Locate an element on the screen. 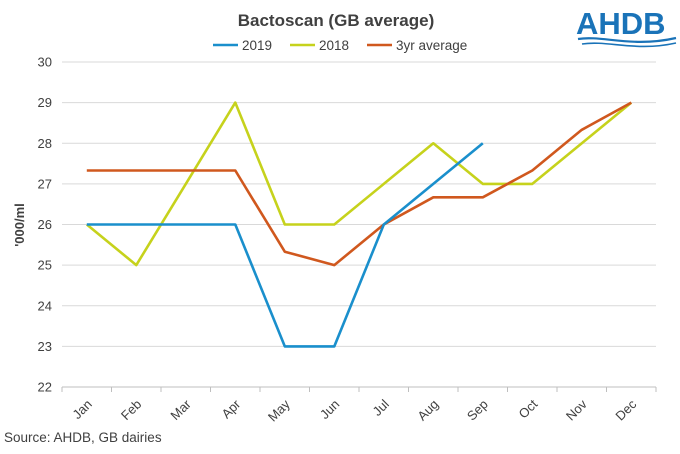  y-tick-label: 22 is located at coordinates (45, 387).